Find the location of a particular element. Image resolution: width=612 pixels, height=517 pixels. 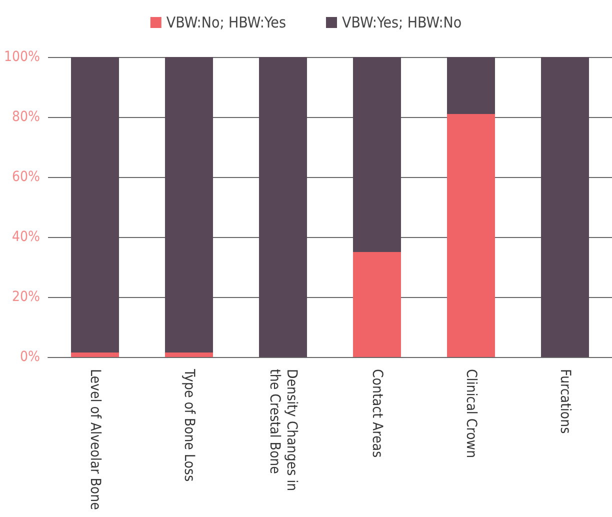

y-tick-label: 40% is located at coordinates (26, 237).